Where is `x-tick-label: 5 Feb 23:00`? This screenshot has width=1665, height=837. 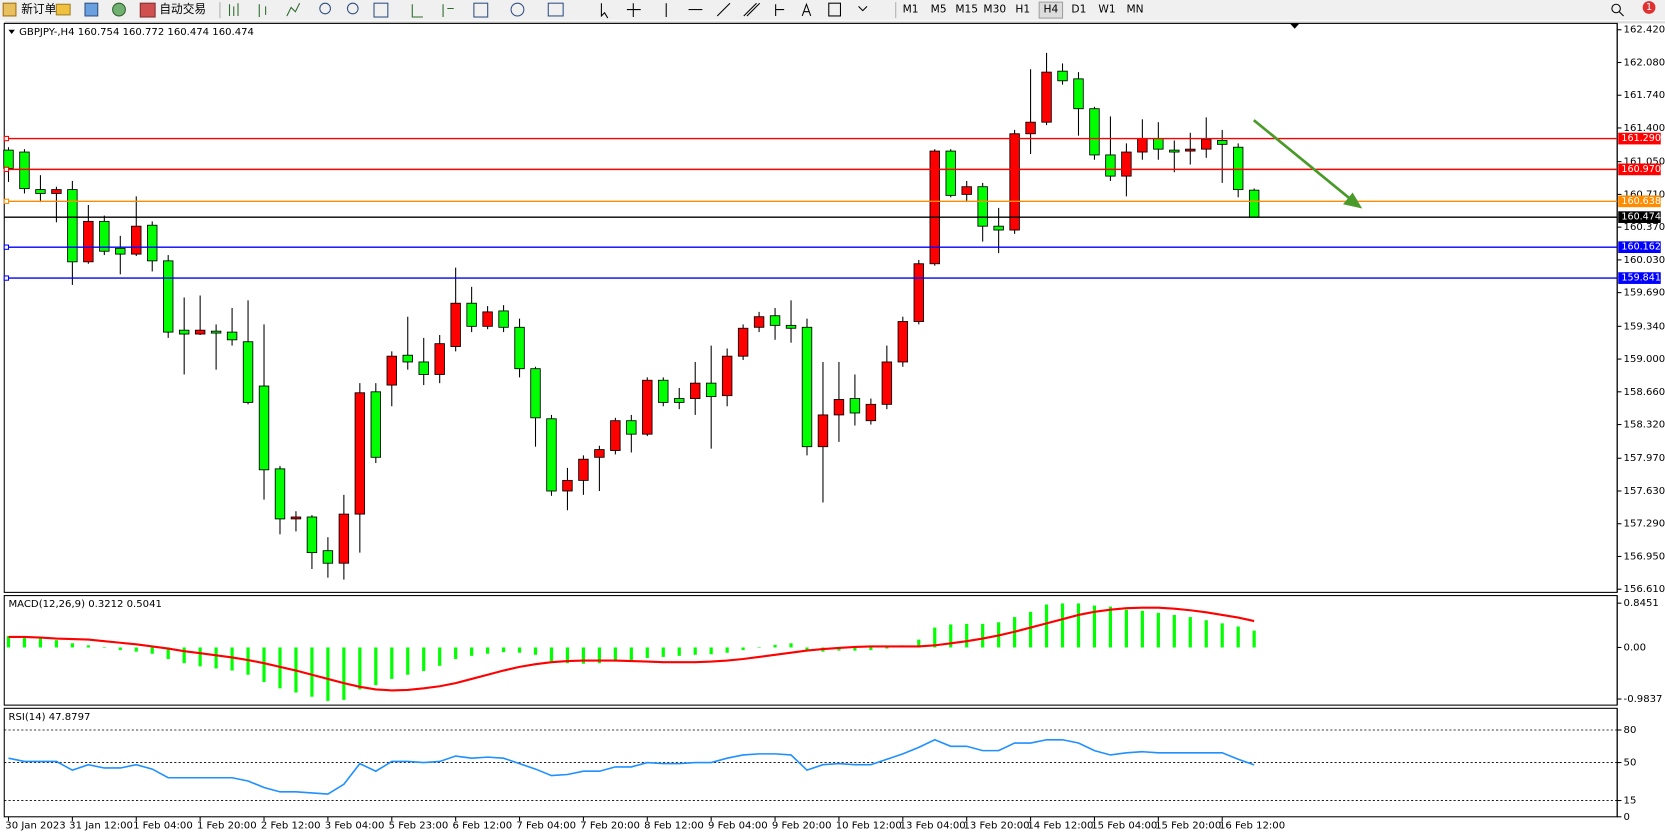 x-tick-label: 5 Feb 23:00 is located at coordinates (419, 825).